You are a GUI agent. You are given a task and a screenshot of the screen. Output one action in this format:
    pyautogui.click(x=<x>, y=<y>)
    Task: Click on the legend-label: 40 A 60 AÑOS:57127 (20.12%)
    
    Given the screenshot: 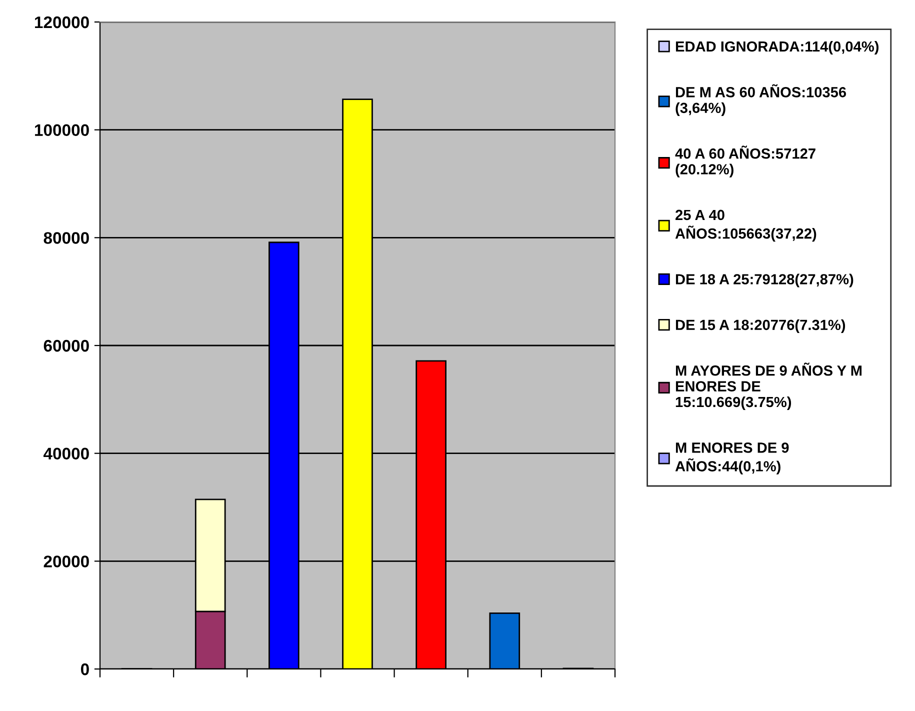 What is the action you would take?
    pyautogui.click(x=745, y=162)
    